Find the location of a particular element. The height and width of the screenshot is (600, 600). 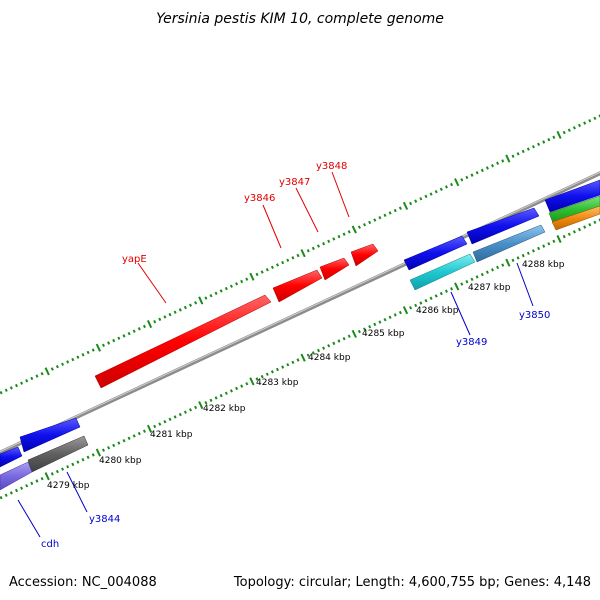

gene-orange is located at coordinates (575, 218).